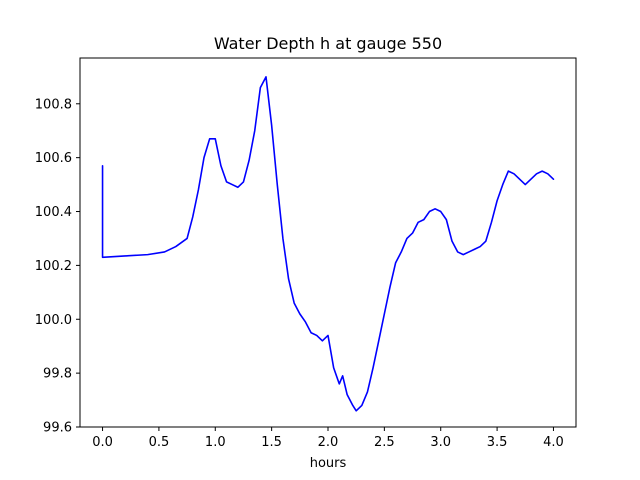 The image size is (640, 480). Describe the element at coordinates (102, 442) in the screenshot. I see `x-tick-label: 0.0` at that location.